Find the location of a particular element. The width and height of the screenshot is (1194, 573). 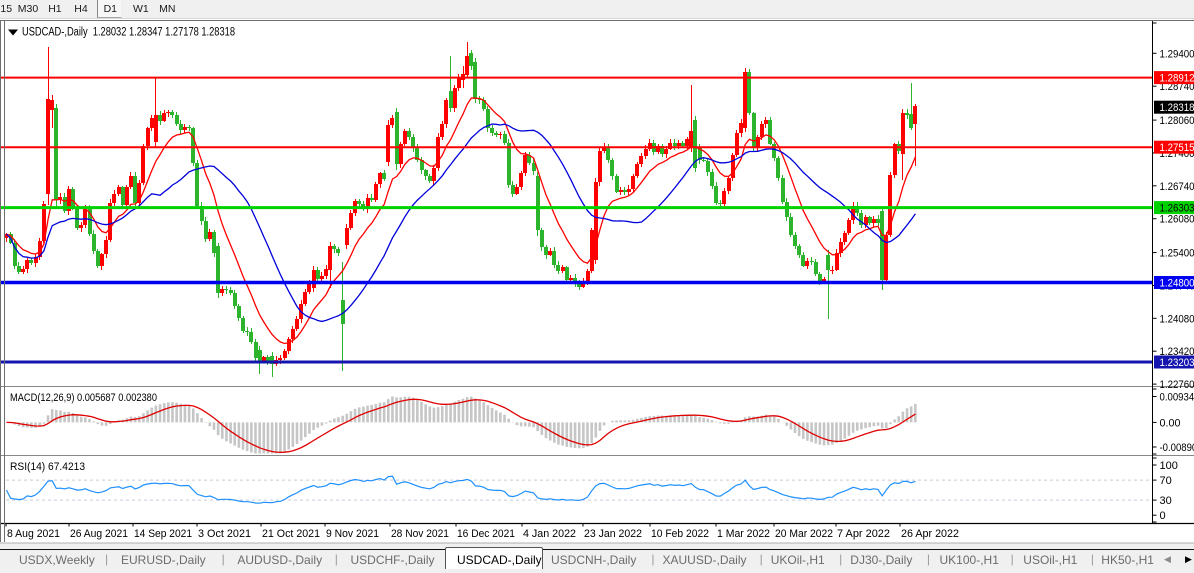

svg-text: 28 Nov 2021 is located at coordinates (420, 534).